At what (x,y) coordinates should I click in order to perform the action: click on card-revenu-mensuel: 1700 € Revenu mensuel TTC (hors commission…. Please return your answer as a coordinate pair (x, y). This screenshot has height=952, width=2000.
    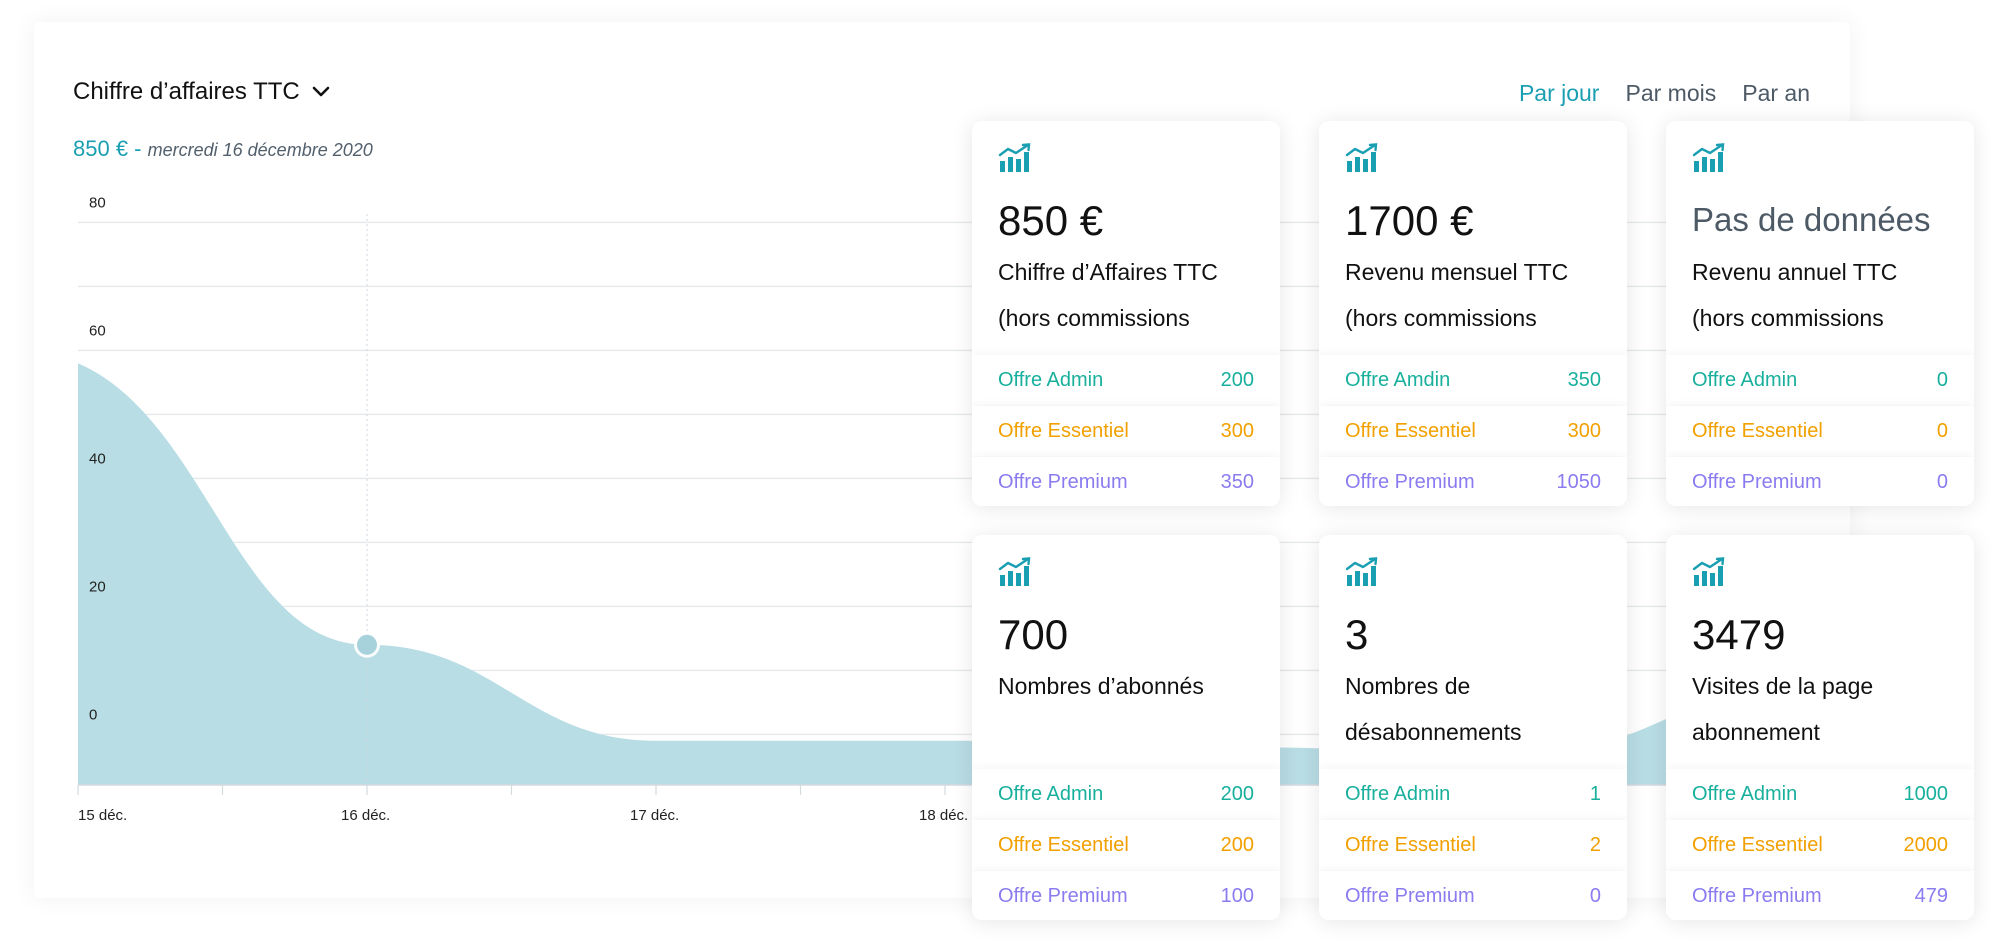
    Looking at the image, I should click on (1473, 313).